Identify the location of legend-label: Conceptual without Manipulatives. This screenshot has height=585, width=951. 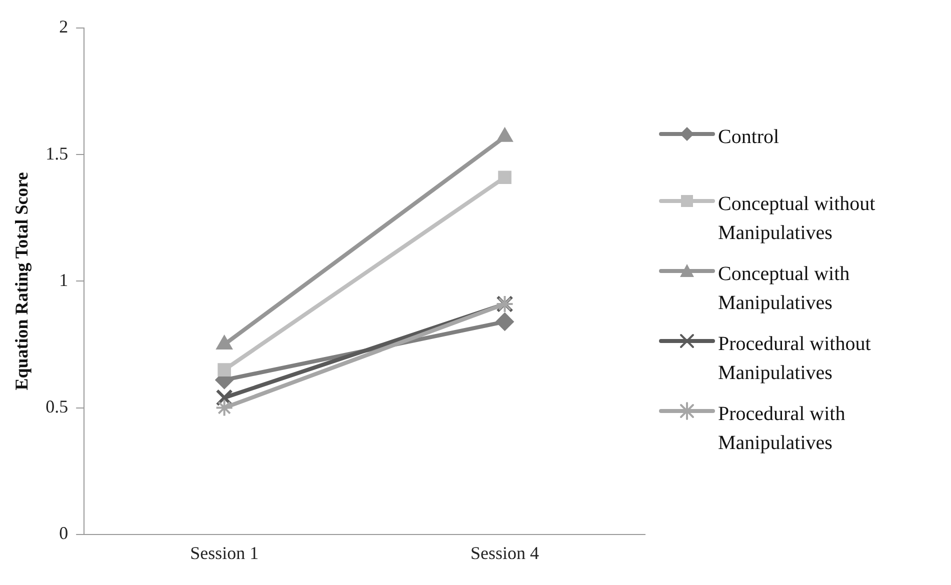
(796, 219).